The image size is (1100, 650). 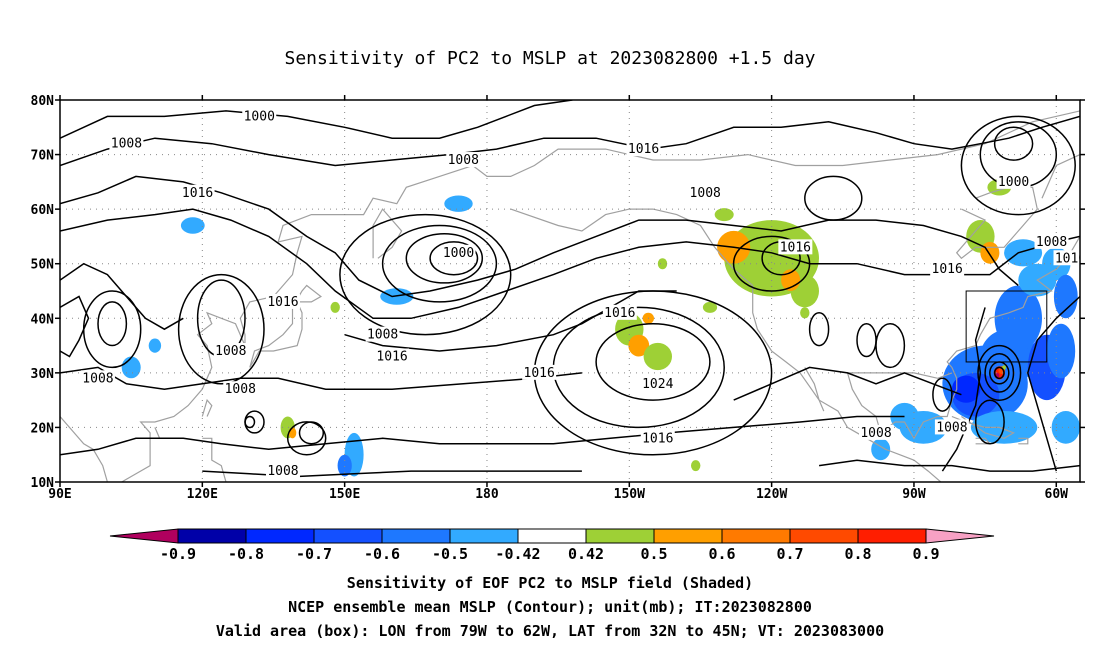 What do you see at coordinates (450, 554) in the screenshot?
I see `colorbar-label: -0.5` at bounding box center [450, 554].